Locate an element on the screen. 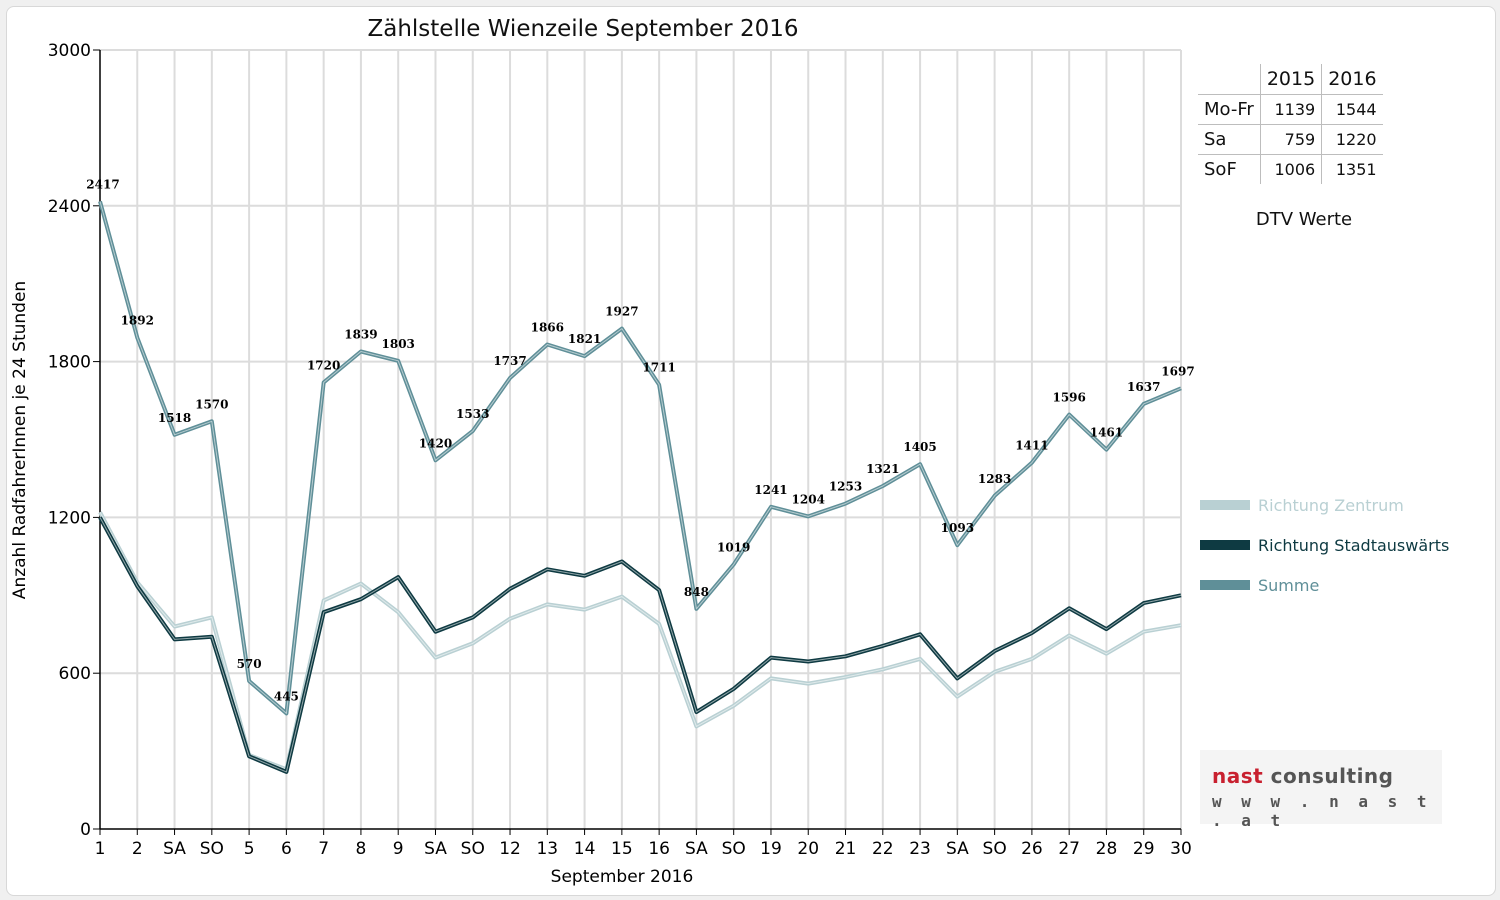  legend-entry: Richtung Zentrum is located at coordinates (1302, 505).